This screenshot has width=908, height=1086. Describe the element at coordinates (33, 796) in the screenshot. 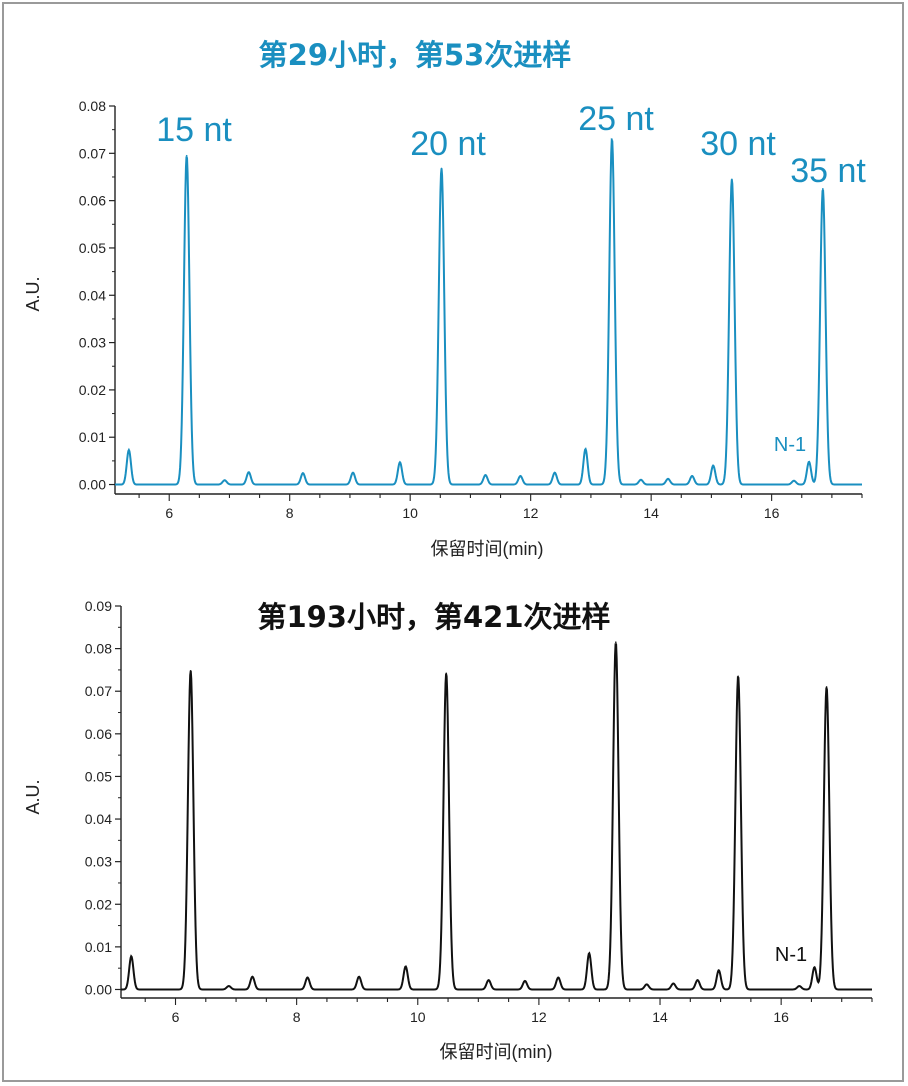

I see `chart-bottom-ylabel: A.U.` at that location.